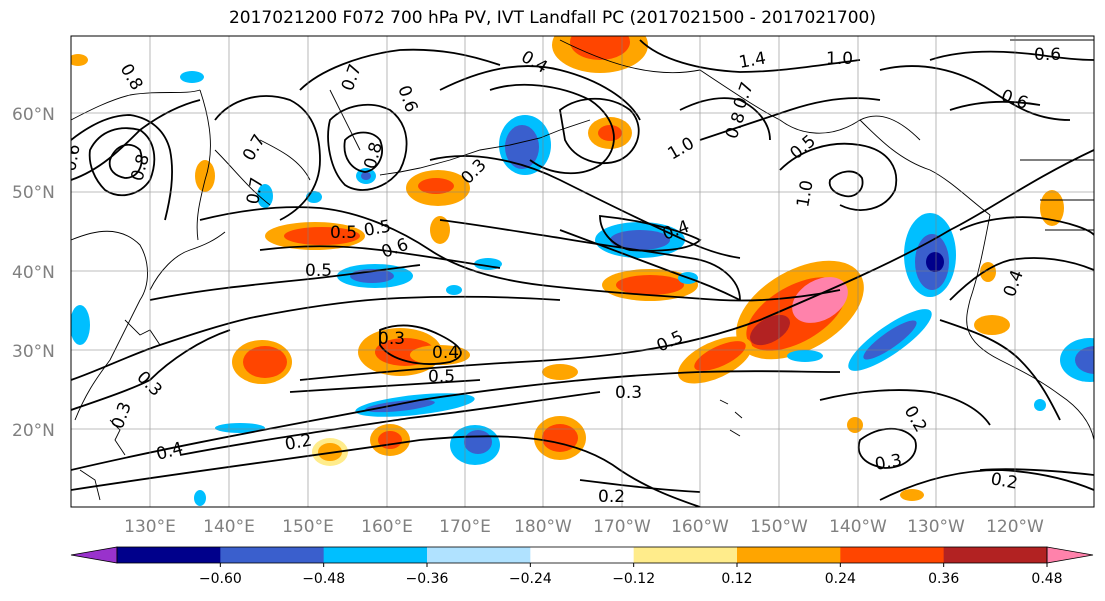 The width and height of the screenshot is (1105, 601). I want to click on lat-label: 40°N, so click(33, 273).